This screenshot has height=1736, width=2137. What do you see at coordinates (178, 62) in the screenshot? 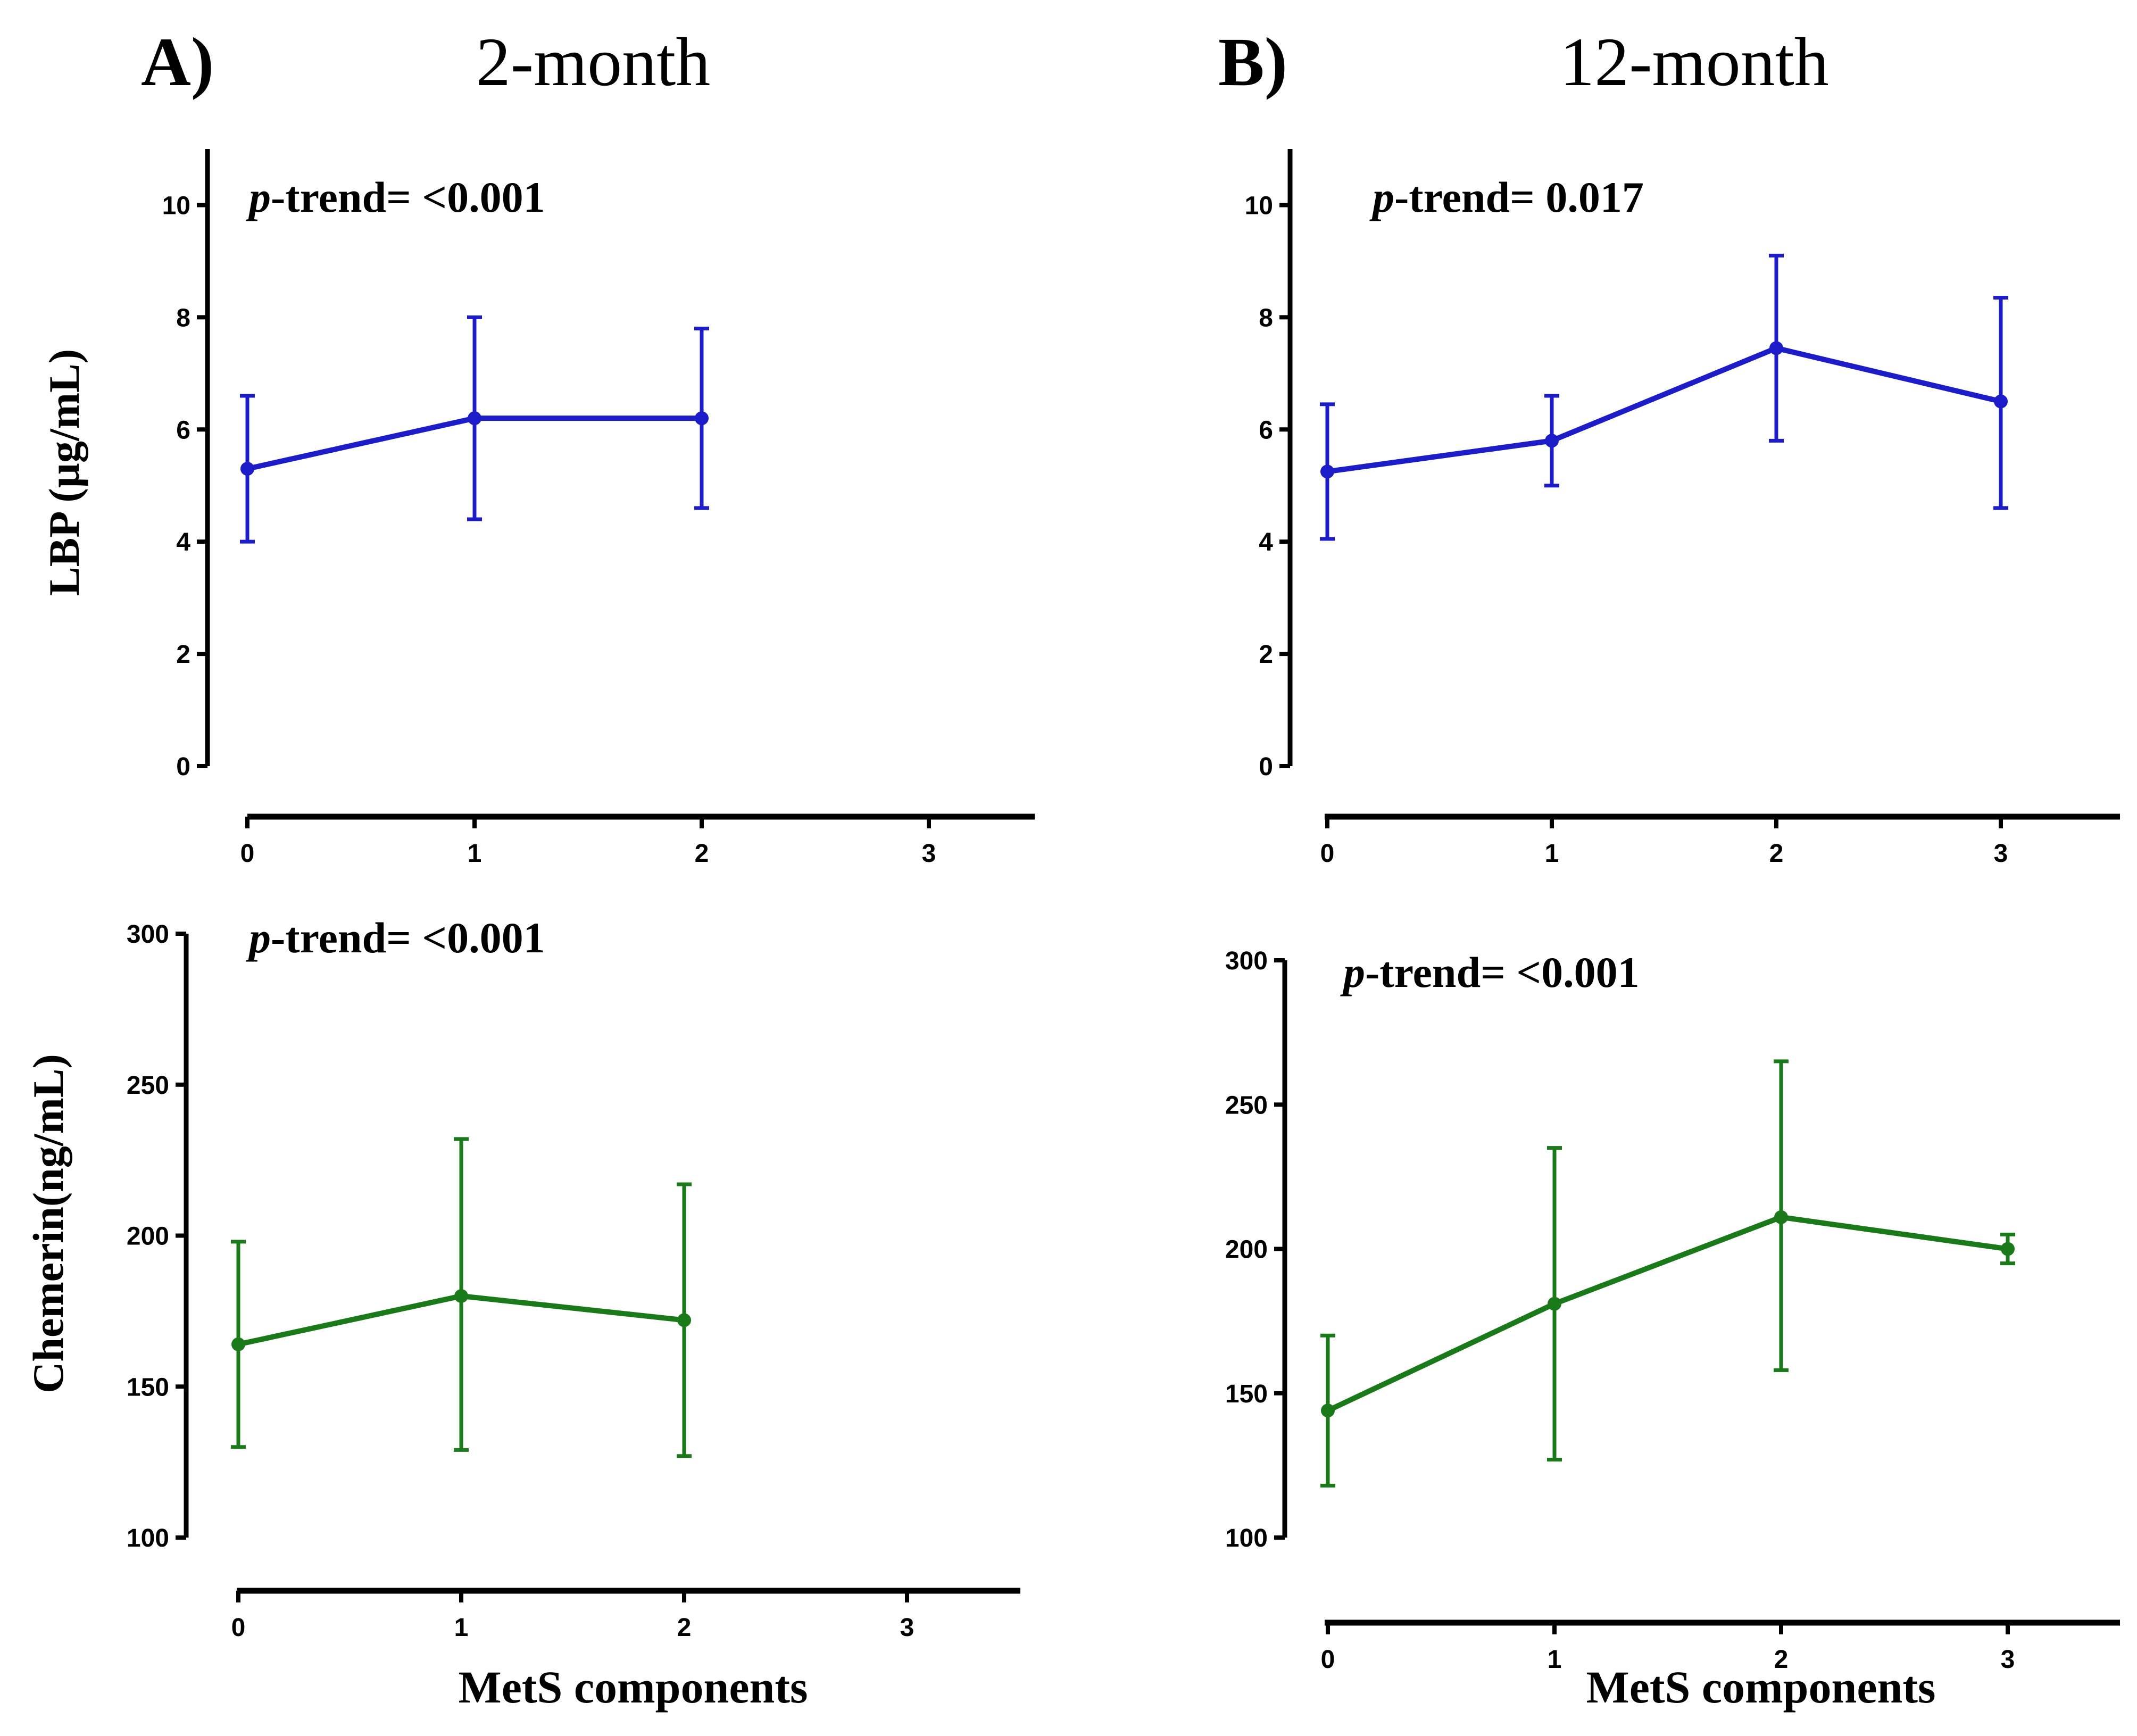
I see `panel-a-letter: A)` at bounding box center [178, 62].